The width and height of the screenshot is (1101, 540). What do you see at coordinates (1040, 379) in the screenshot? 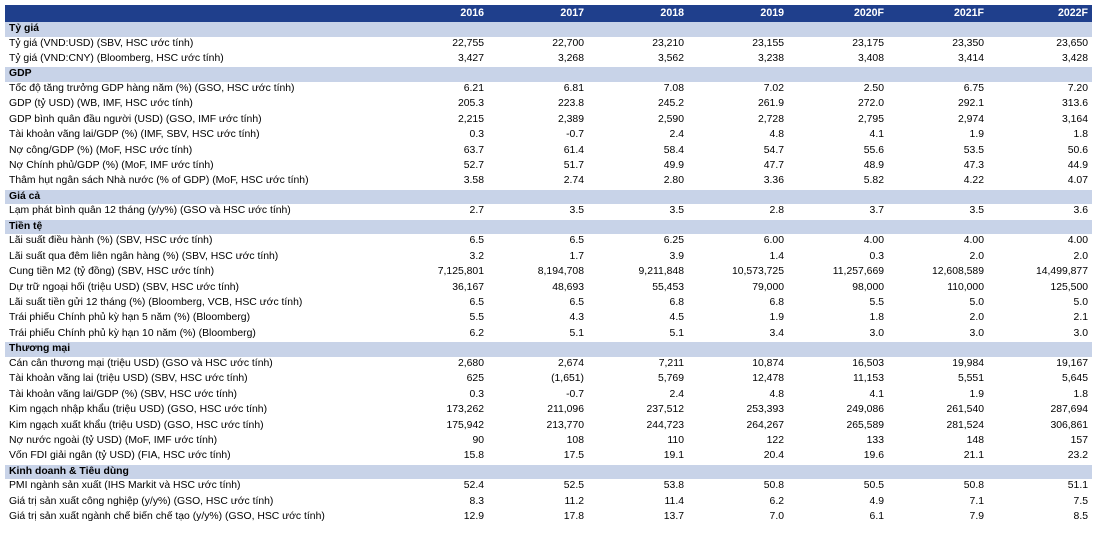
I see `value-cell: 5,645` at bounding box center [1040, 379].